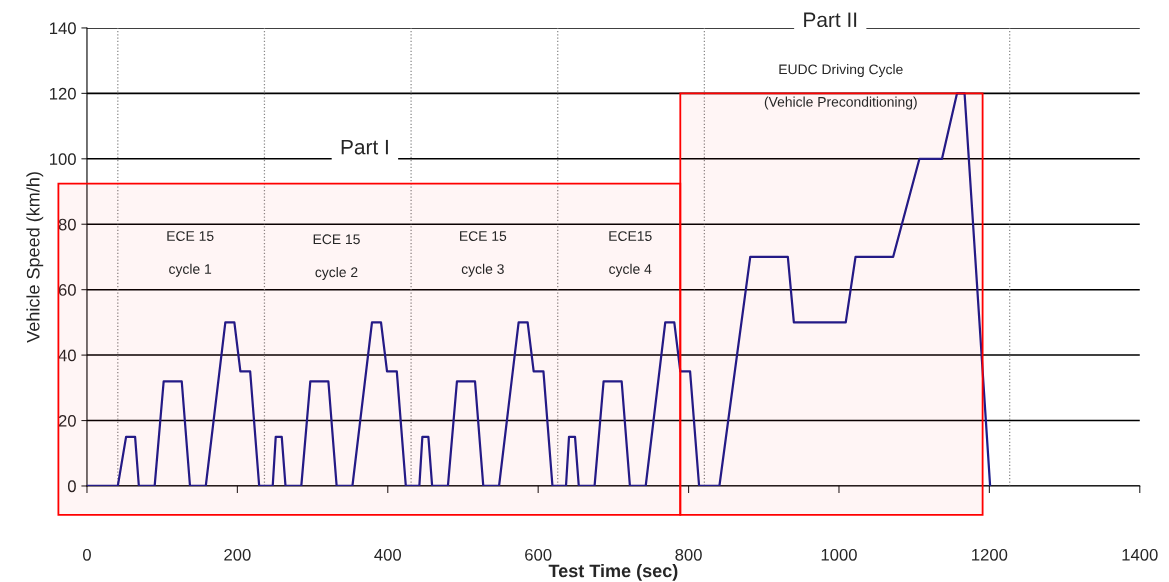 The height and width of the screenshot is (582, 1169). Describe the element at coordinates (388, 554) in the screenshot. I see `x-tick-label: 400` at that location.